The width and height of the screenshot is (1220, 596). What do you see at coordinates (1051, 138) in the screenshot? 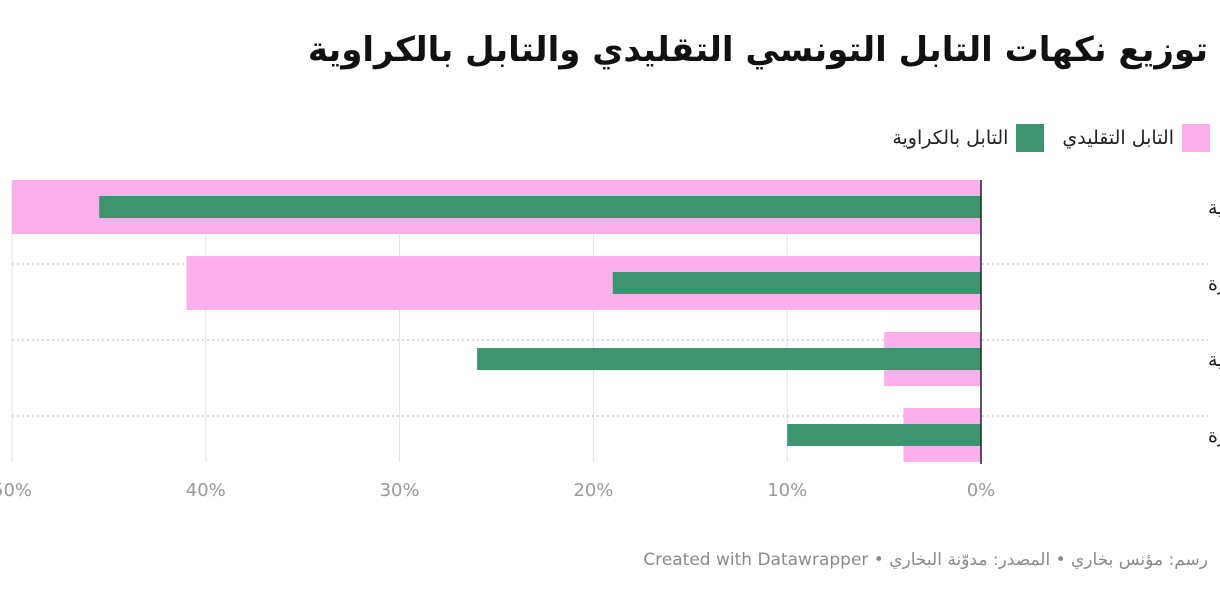
I see `legend: التابل التقليدي التابل بالكراوية` at bounding box center [1051, 138].